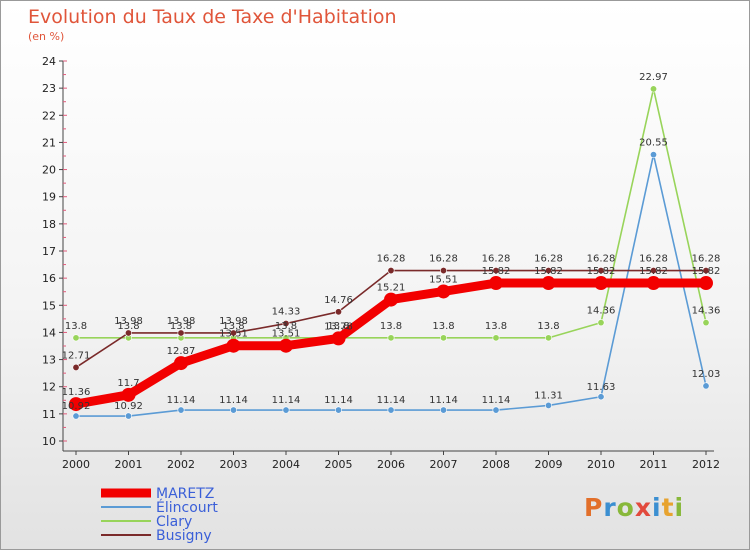  Describe the element at coordinates (49, 360) in the screenshot. I see `y-tick-label: 13` at that location.